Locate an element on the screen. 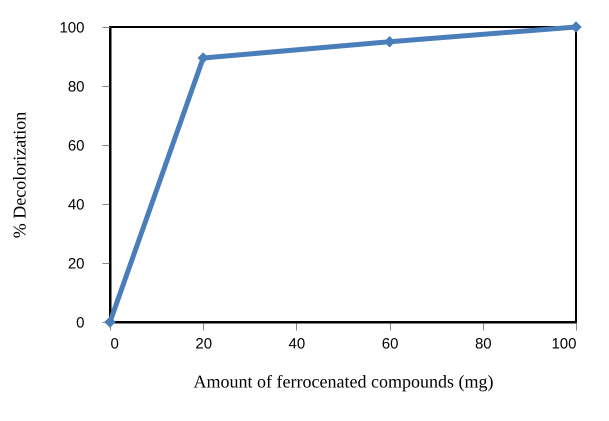  y-tick-label: 100 is located at coordinates (71, 28).